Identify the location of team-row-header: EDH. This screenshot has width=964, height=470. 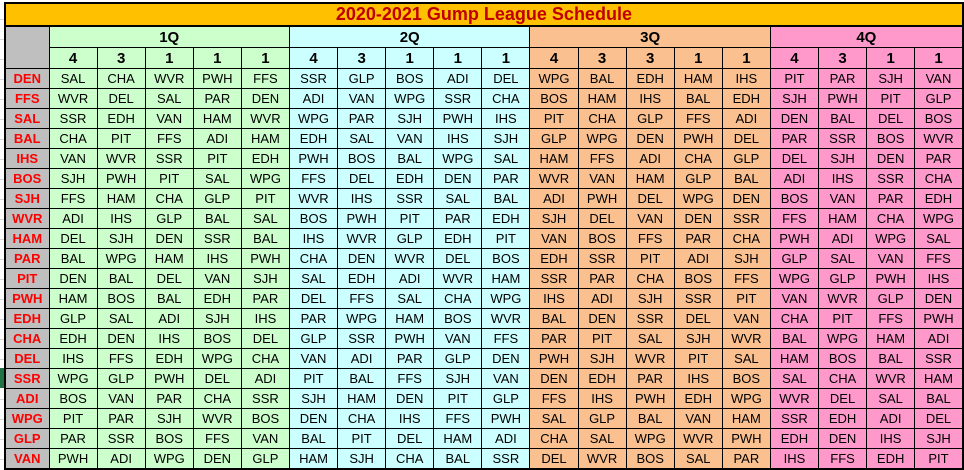
(27, 318).